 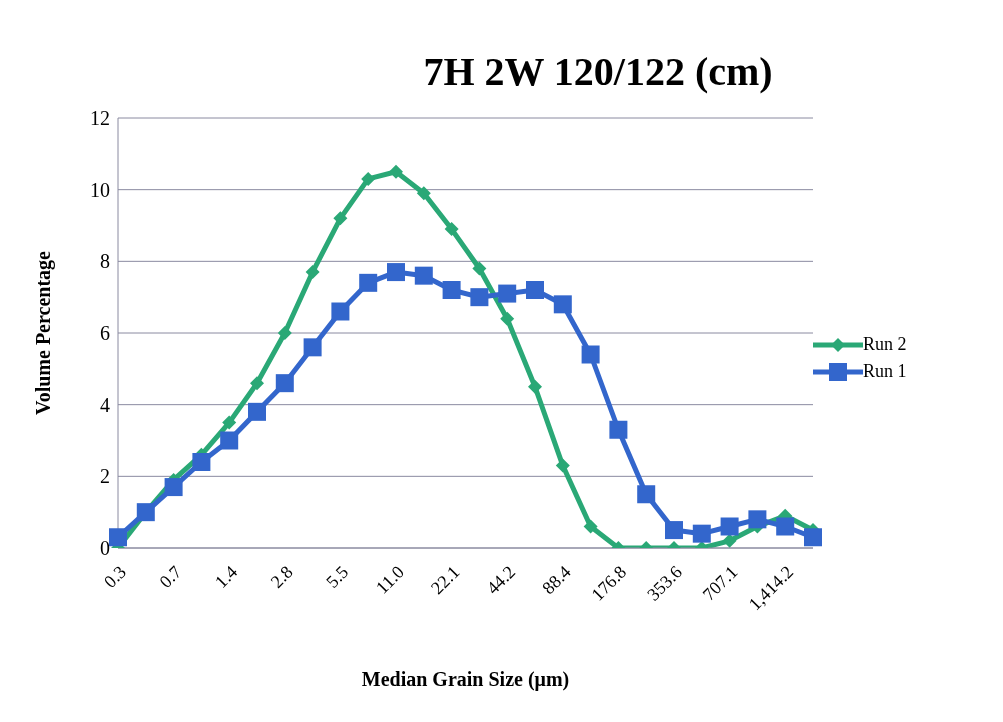 I want to click on x-tick-label: 1.4, so click(x=226, y=576).